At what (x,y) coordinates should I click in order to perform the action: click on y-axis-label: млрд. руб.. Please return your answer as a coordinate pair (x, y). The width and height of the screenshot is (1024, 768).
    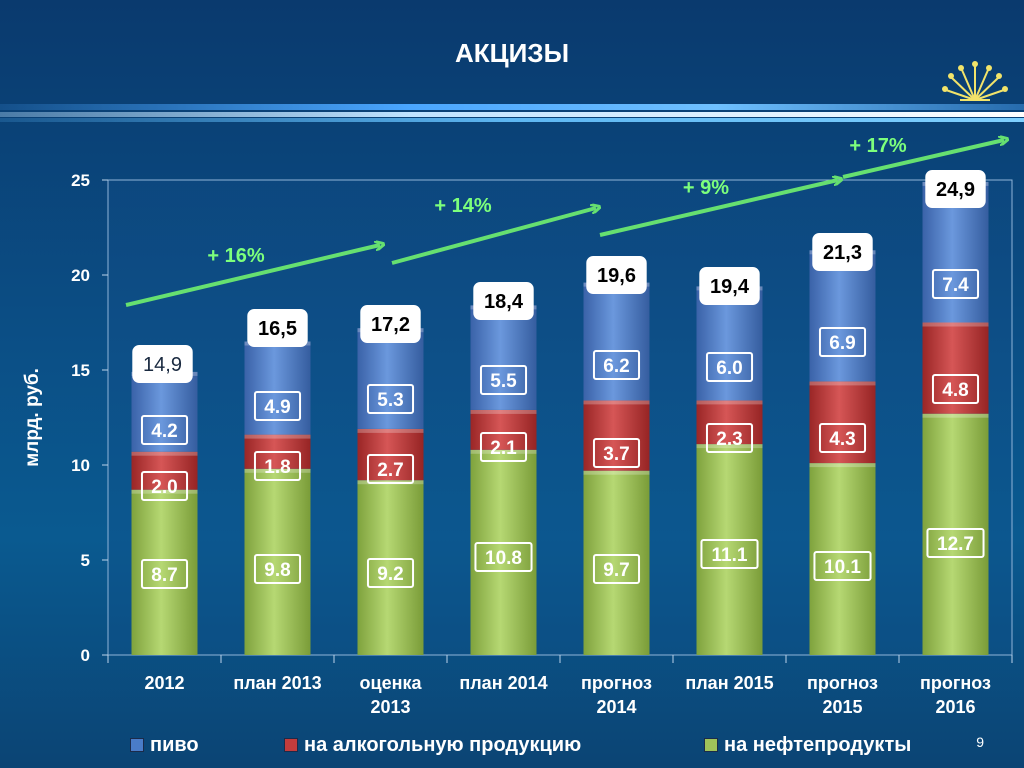
    Looking at the image, I should click on (32, 417).